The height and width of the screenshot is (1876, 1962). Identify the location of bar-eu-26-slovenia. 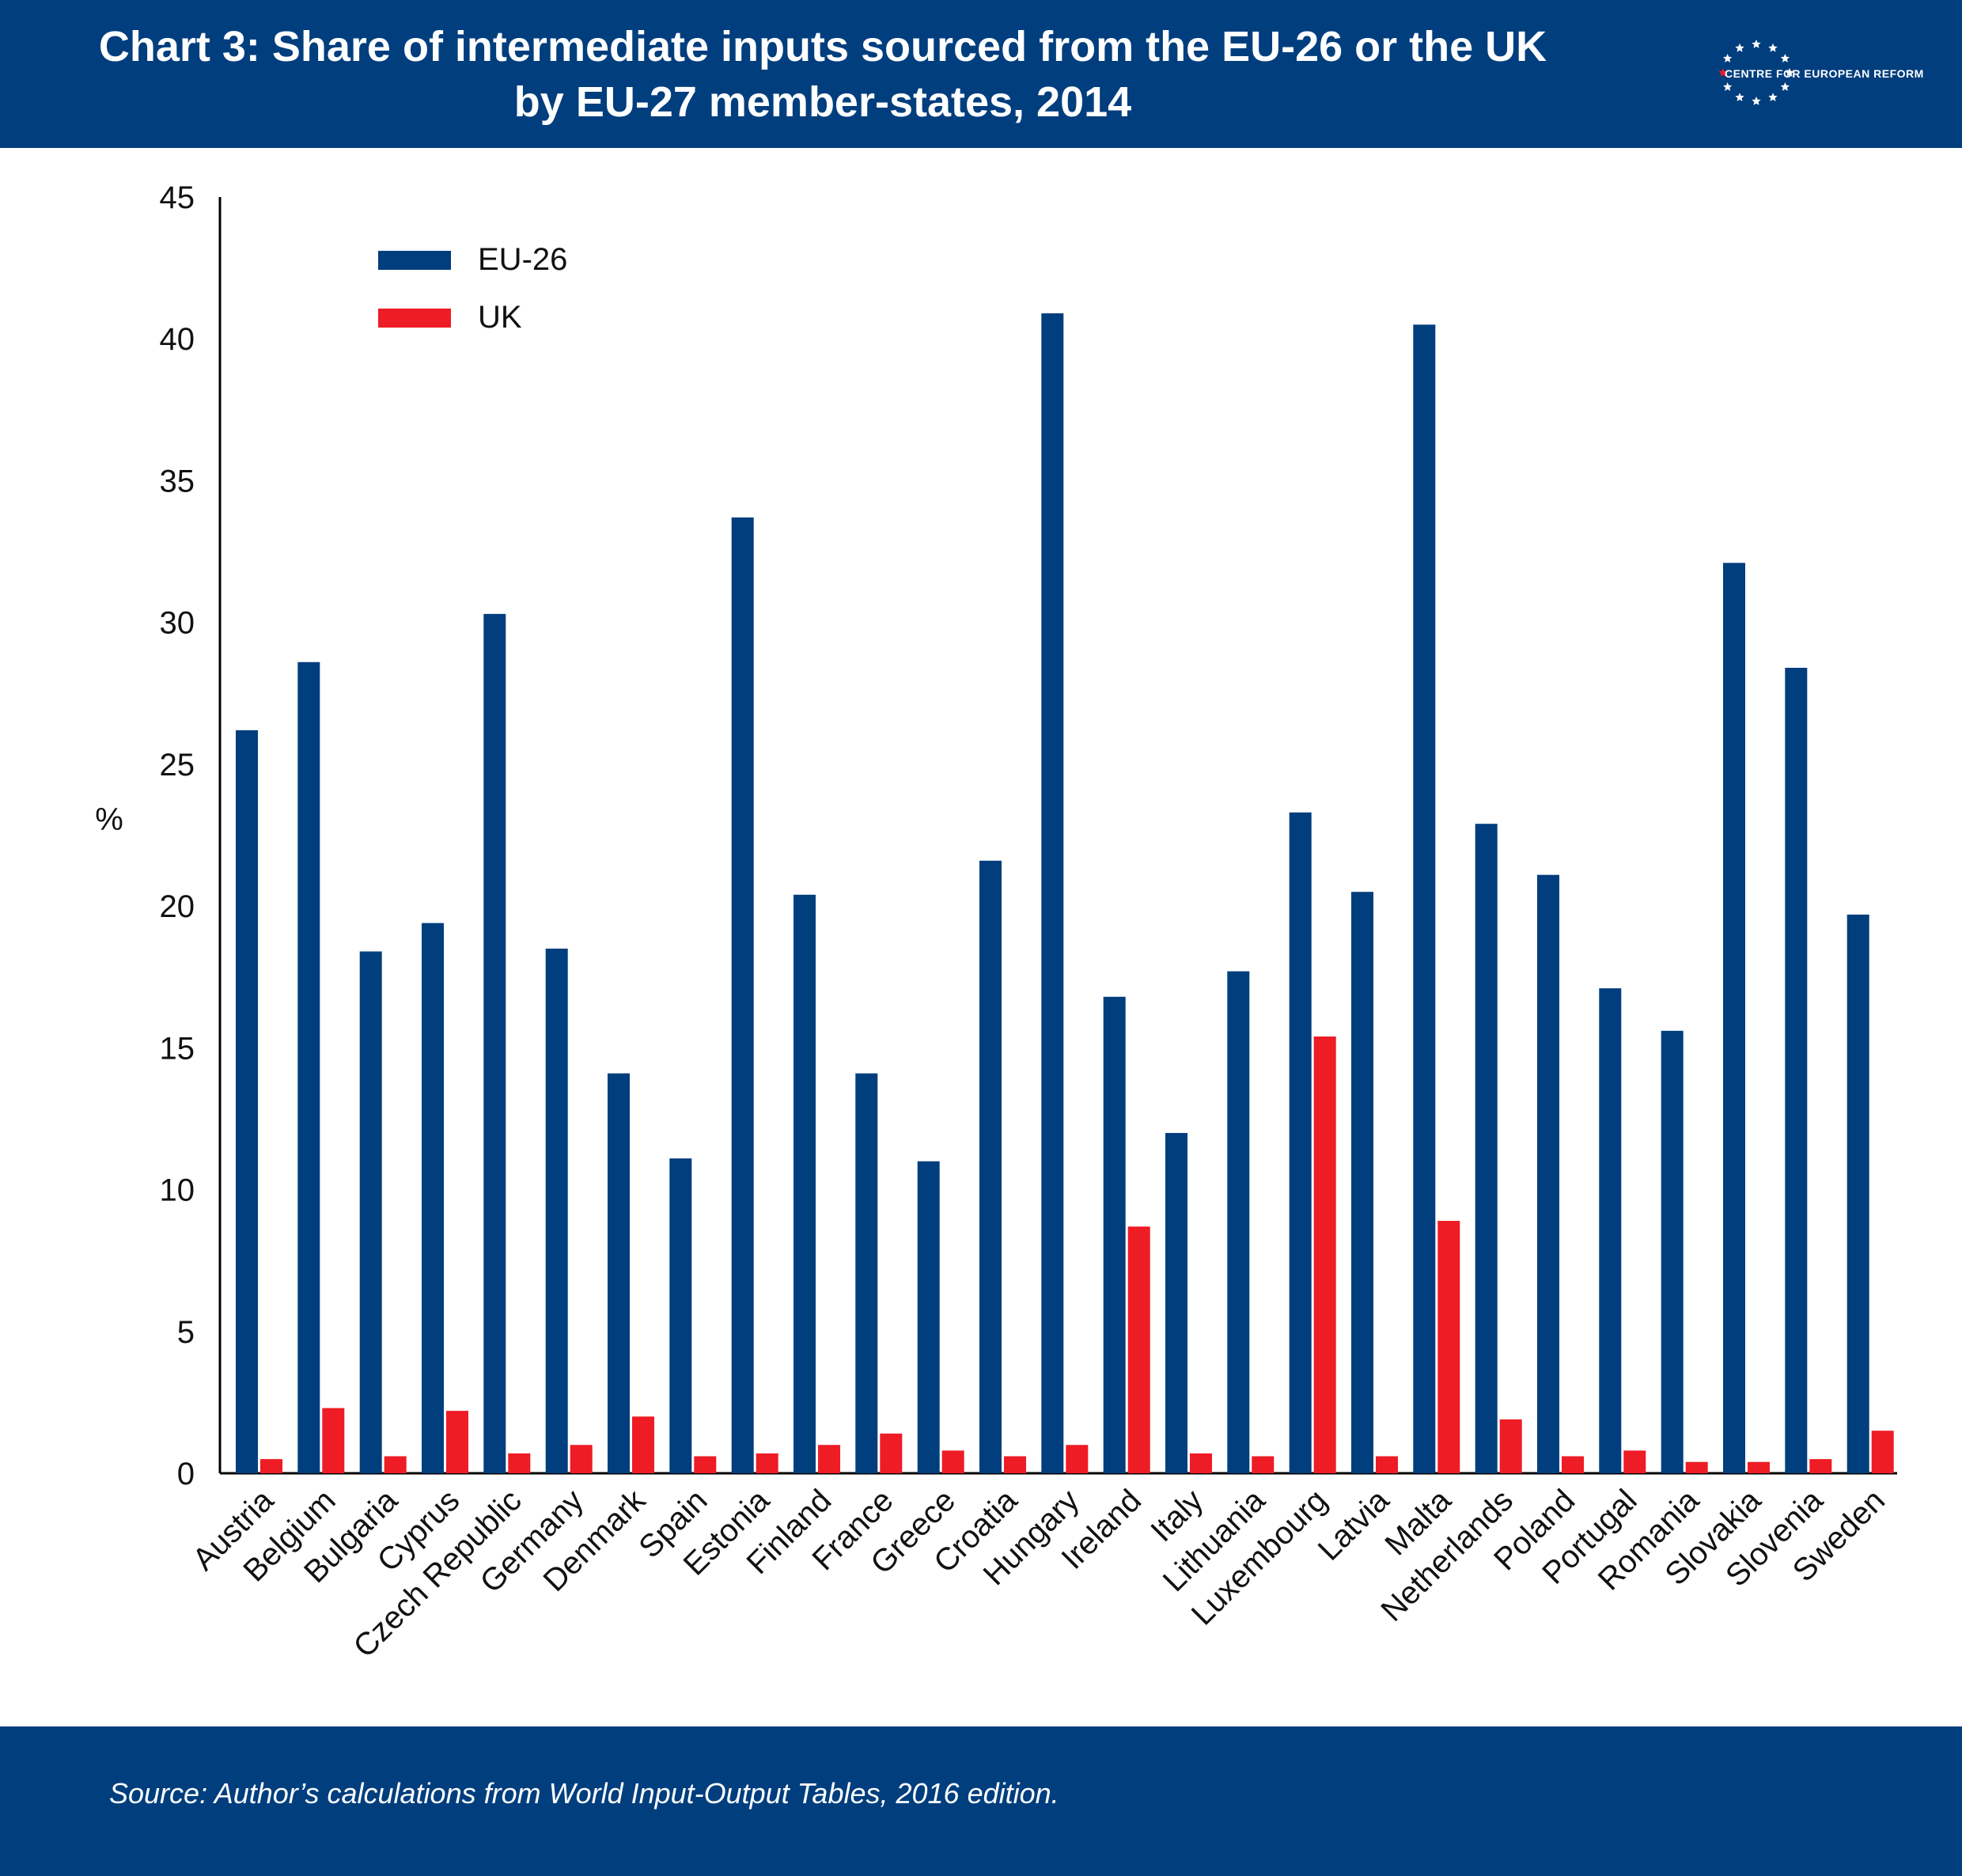
(1796, 1070).